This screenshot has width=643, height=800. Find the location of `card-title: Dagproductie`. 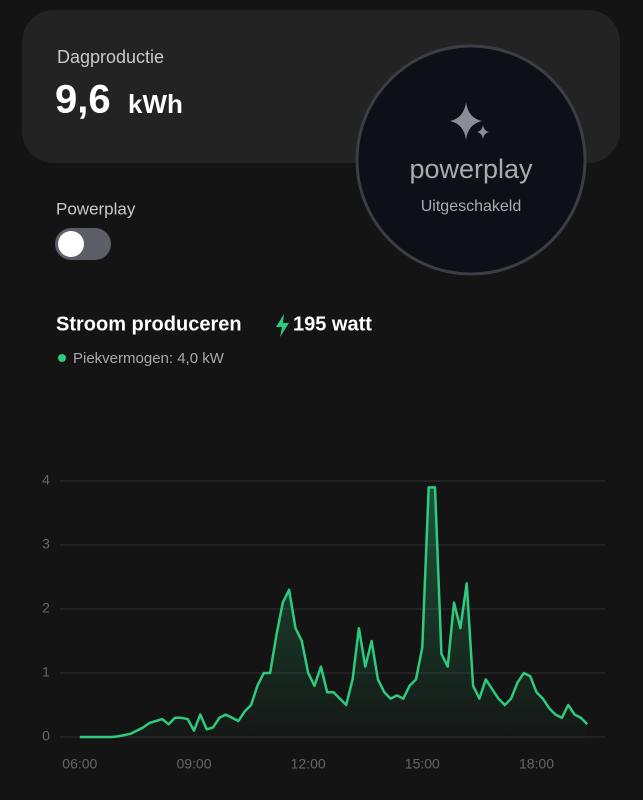

card-title: Dagproductie is located at coordinates (110, 57).